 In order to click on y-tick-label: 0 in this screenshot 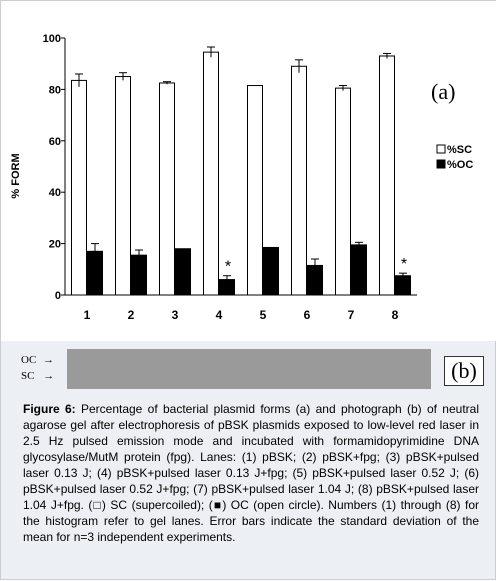, I will do `click(58, 296)`.